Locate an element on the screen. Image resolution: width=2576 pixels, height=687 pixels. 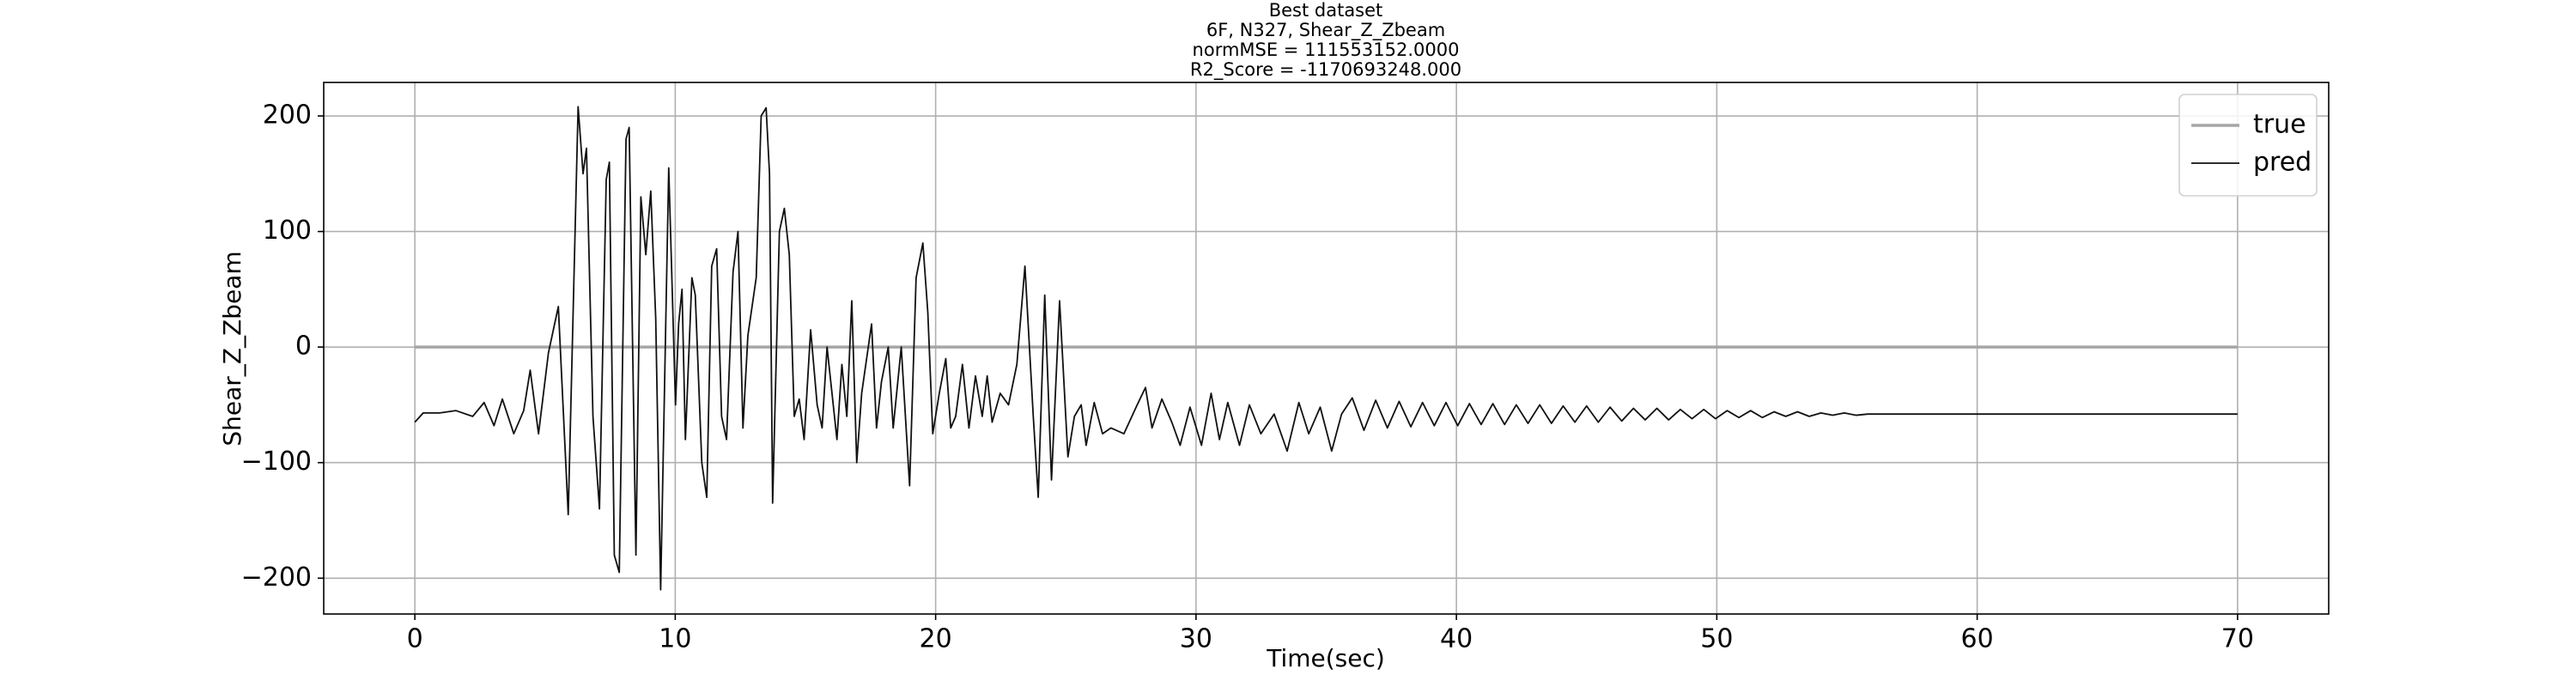
chart-title: 6F, N327, Shear_Z_Zbeam is located at coordinates (1325, 30).